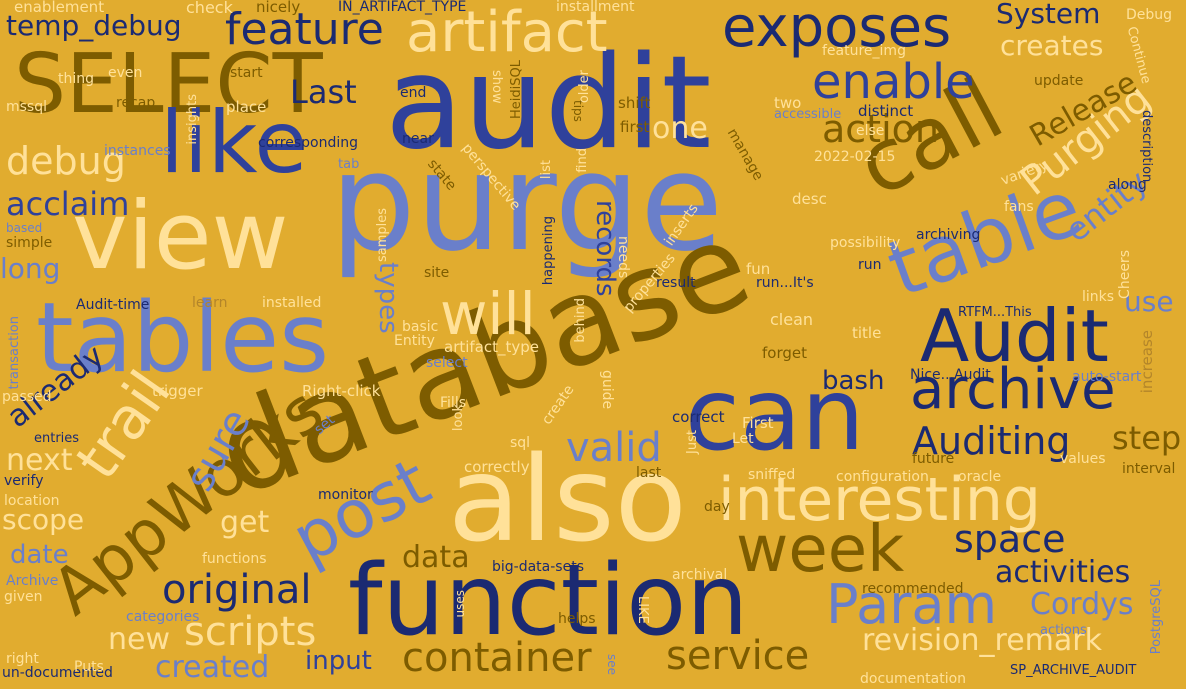 Image resolution: width=1186 pixels, height=689 pixels. What do you see at coordinates (548, 251) in the screenshot?
I see `word-happening: happening` at bounding box center [548, 251].